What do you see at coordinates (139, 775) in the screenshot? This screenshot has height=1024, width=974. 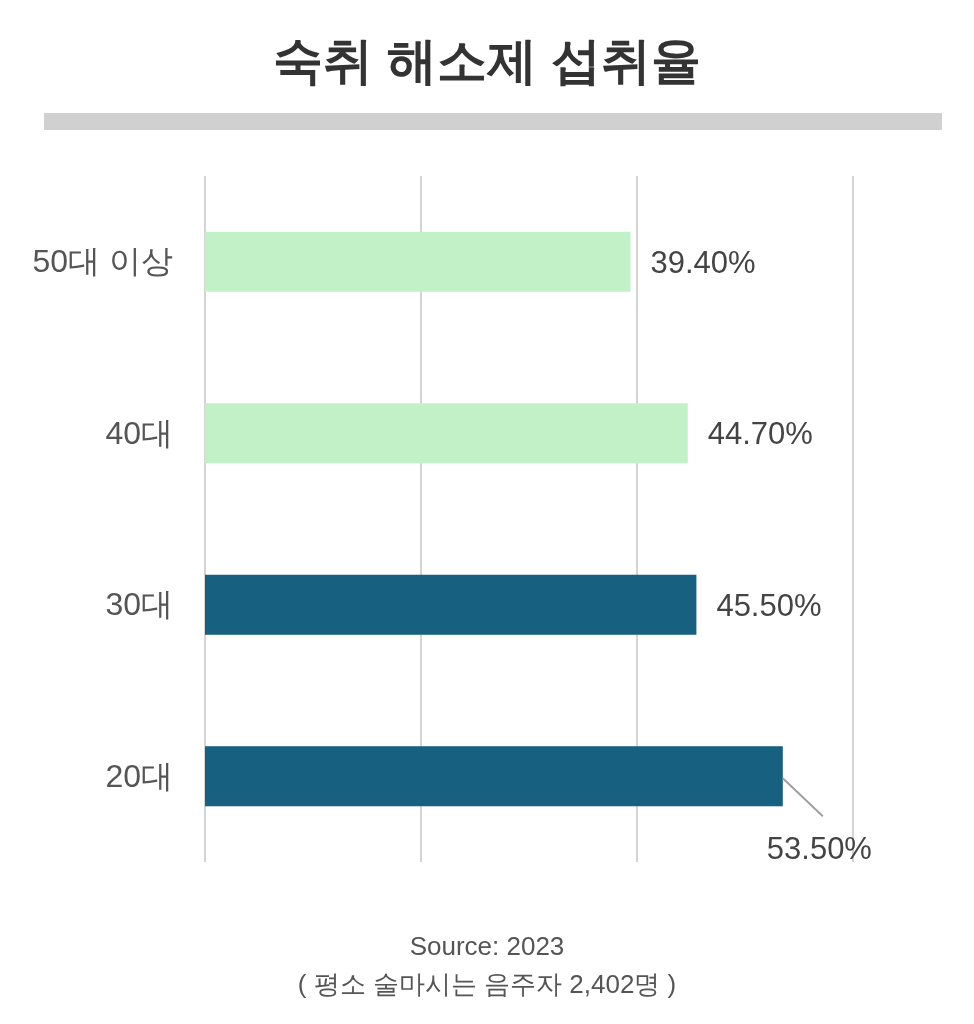 I see `y-tick-label: 20대` at bounding box center [139, 775].